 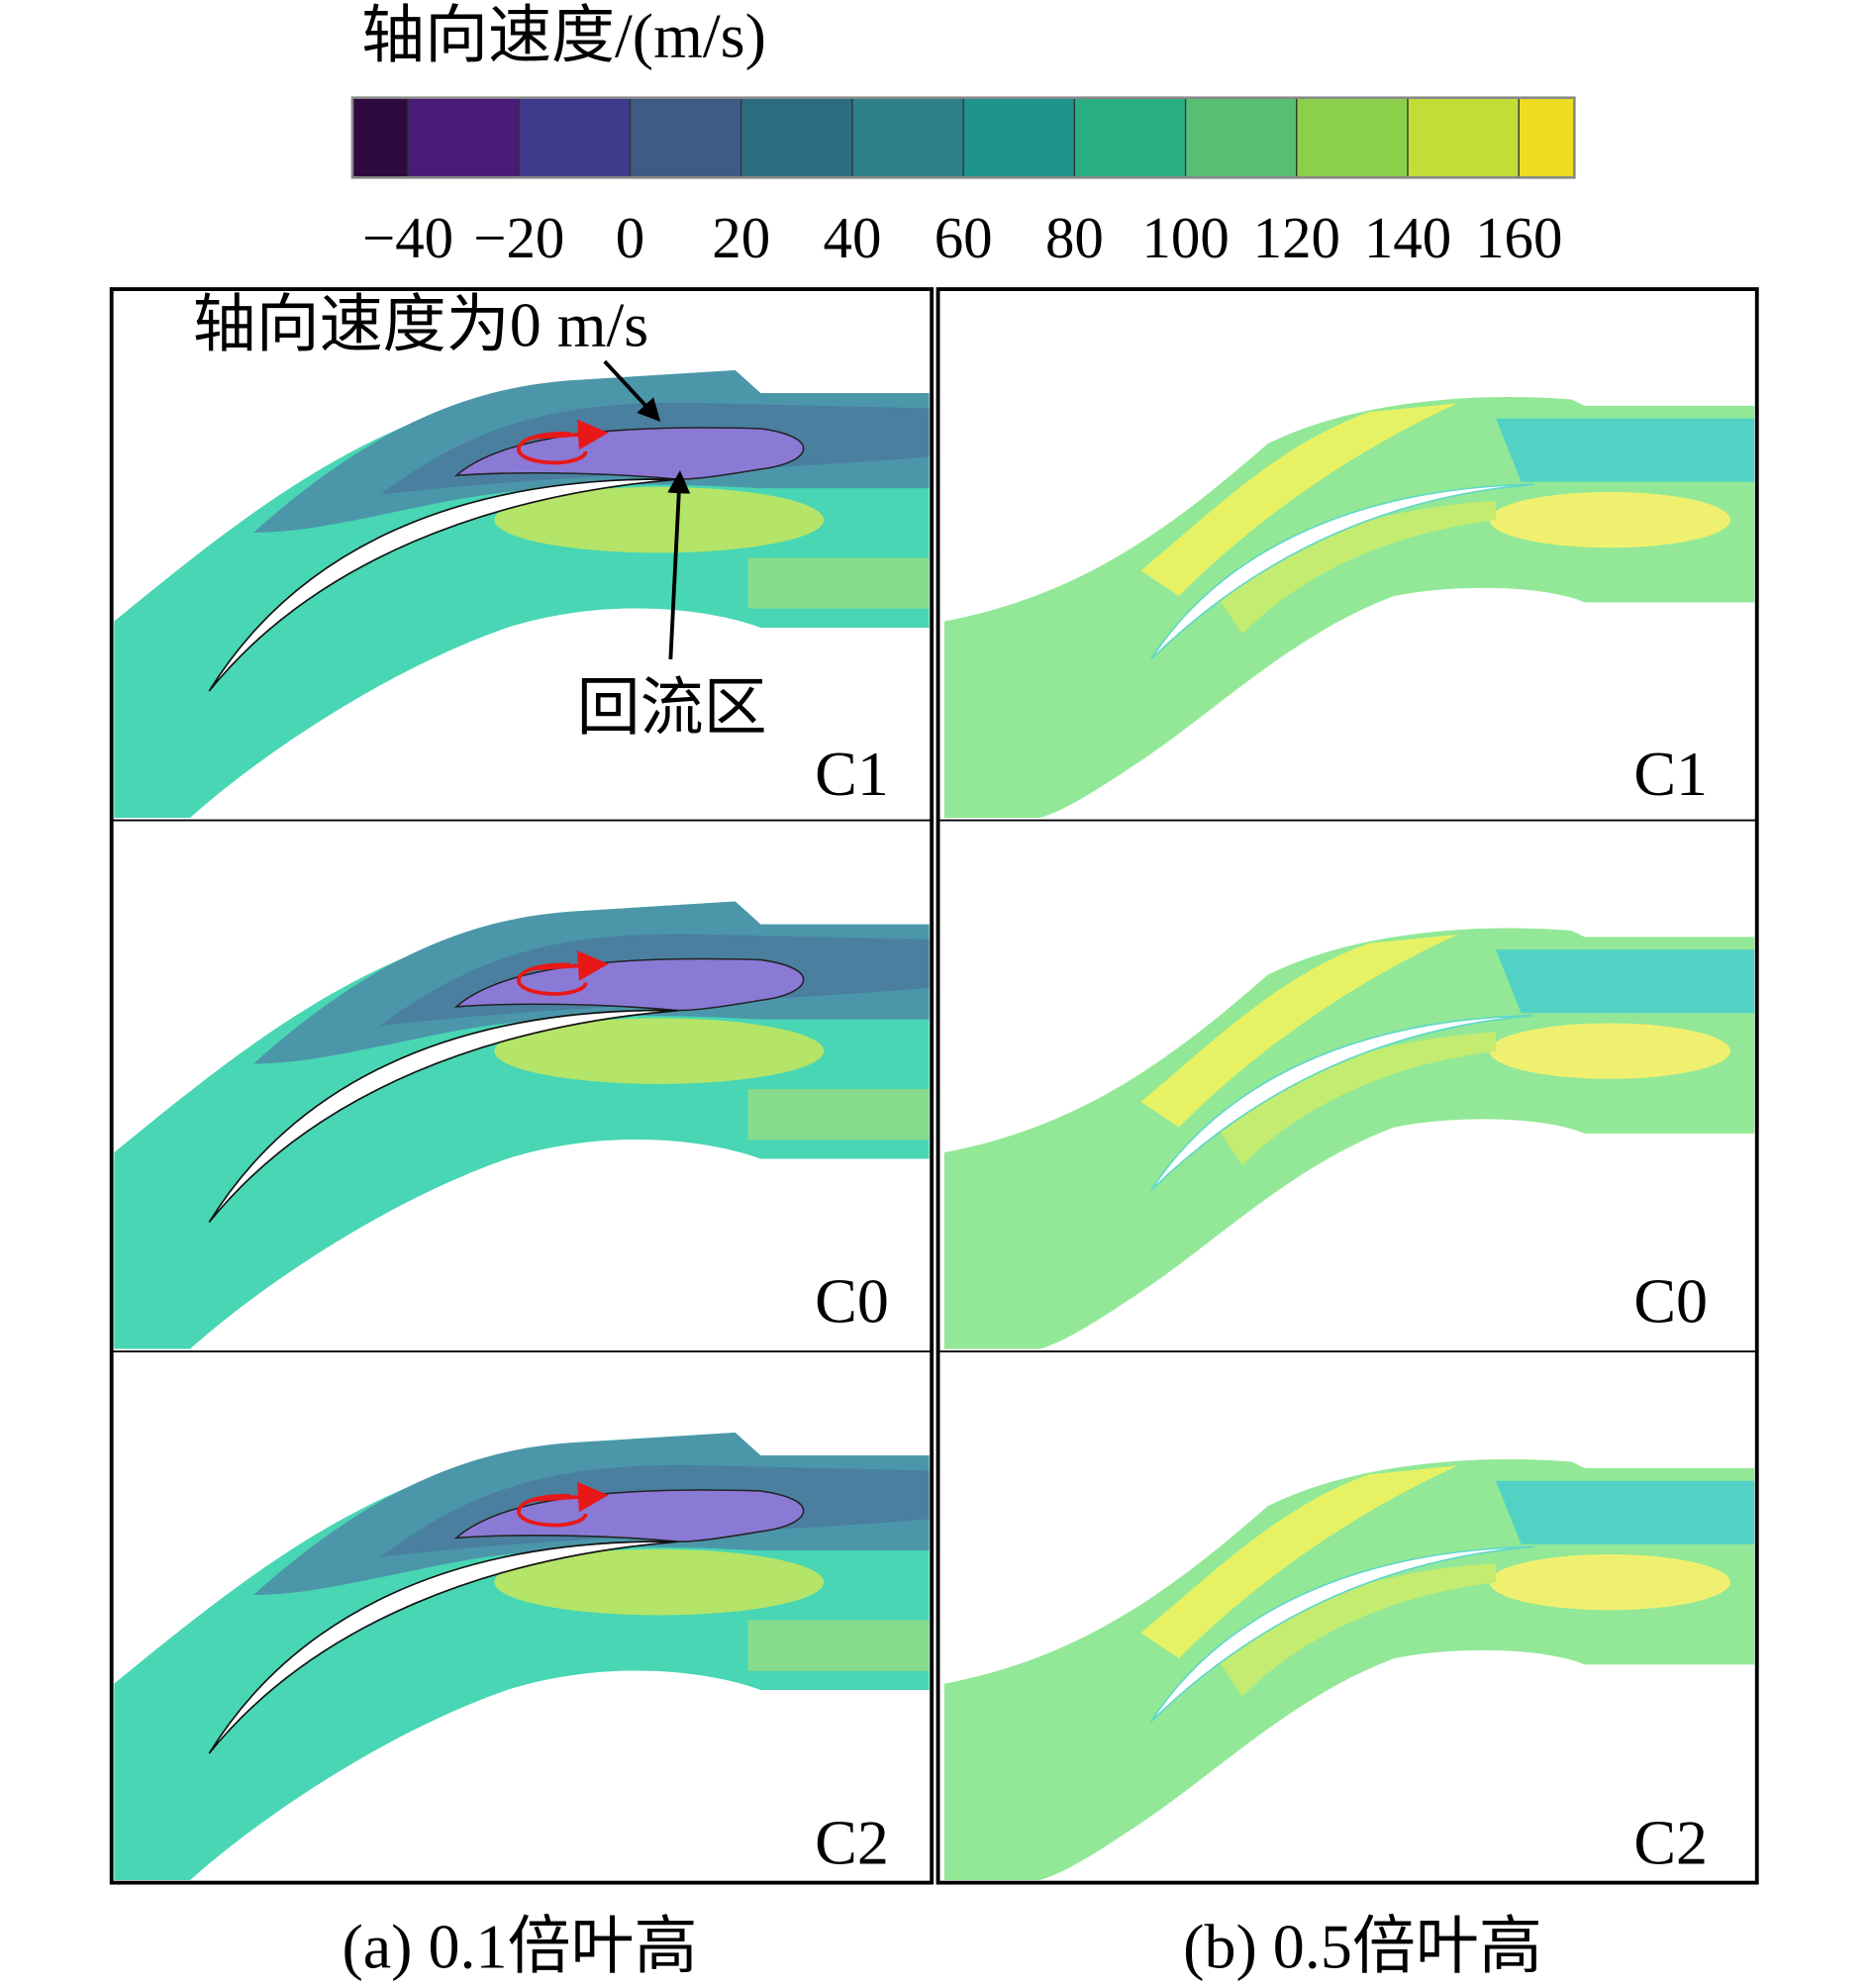 What do you see at coordinates (519, 1946) in the screenshot?
I see `panel-caption: (a) 0.1倍叶高` at bounding box center [519, 1946].